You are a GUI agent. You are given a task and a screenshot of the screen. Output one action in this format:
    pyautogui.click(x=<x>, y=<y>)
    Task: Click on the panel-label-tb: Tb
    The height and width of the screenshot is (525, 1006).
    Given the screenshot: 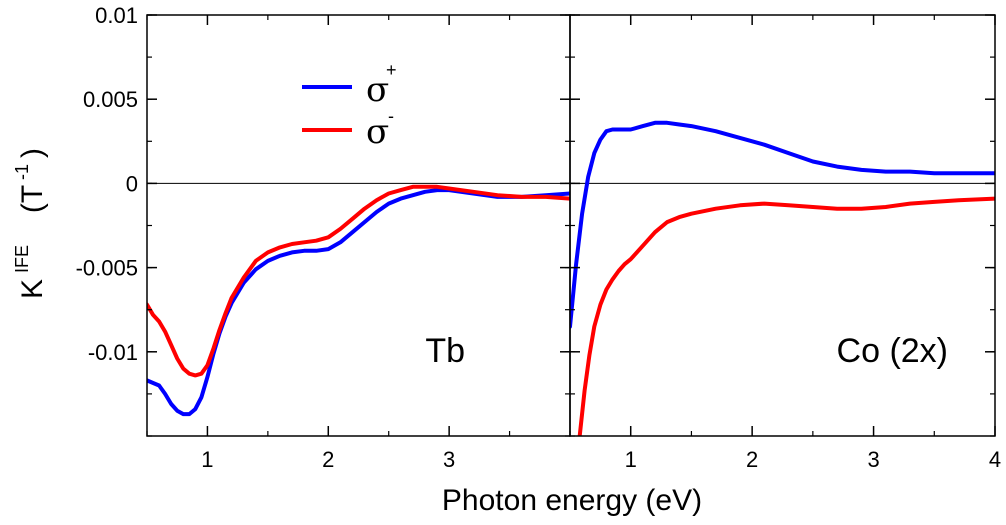 What is the action you would take?
    pyautogui.click(x=445, y=351)
    